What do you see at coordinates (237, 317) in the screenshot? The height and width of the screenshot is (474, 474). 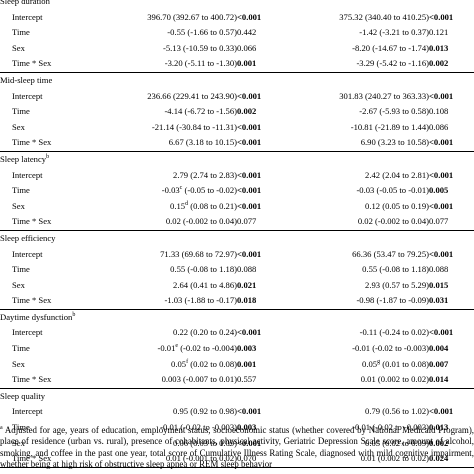 I see `section-header-row: Daytime dysfunctionb` at bounding box center [237, 317].